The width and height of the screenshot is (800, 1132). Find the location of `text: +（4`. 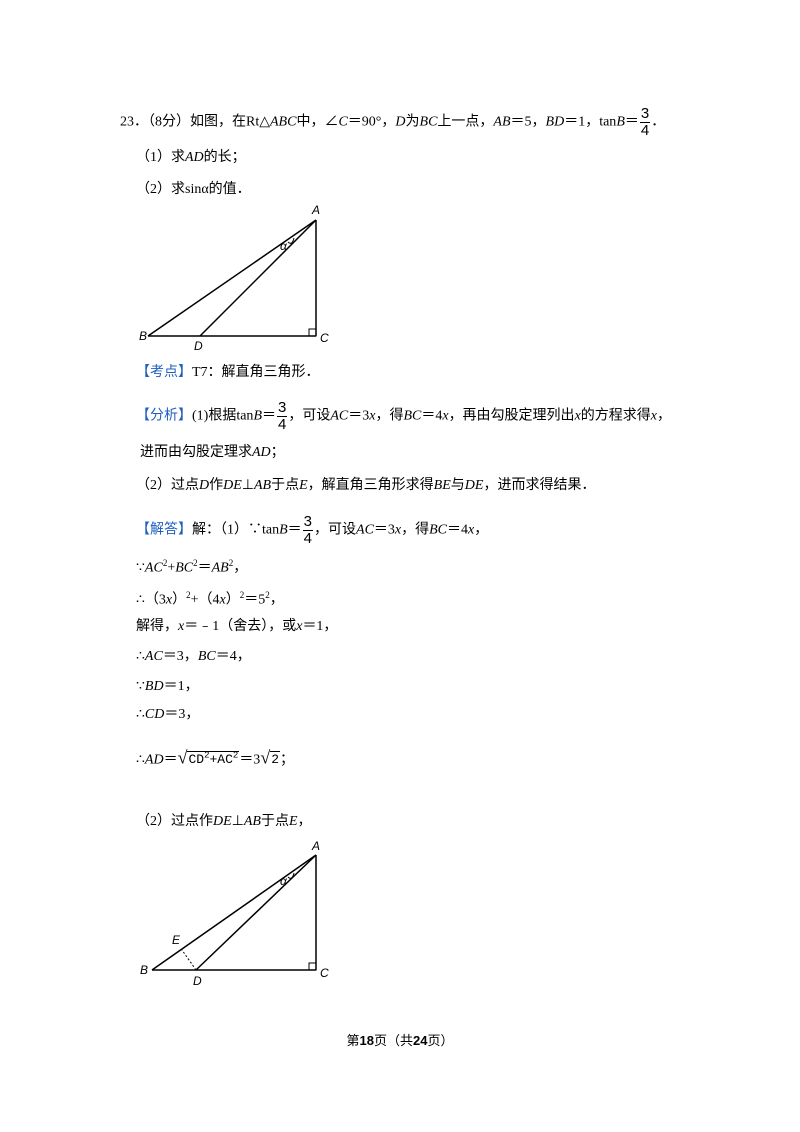

text: +（4 is located at coordinates (205, 600).